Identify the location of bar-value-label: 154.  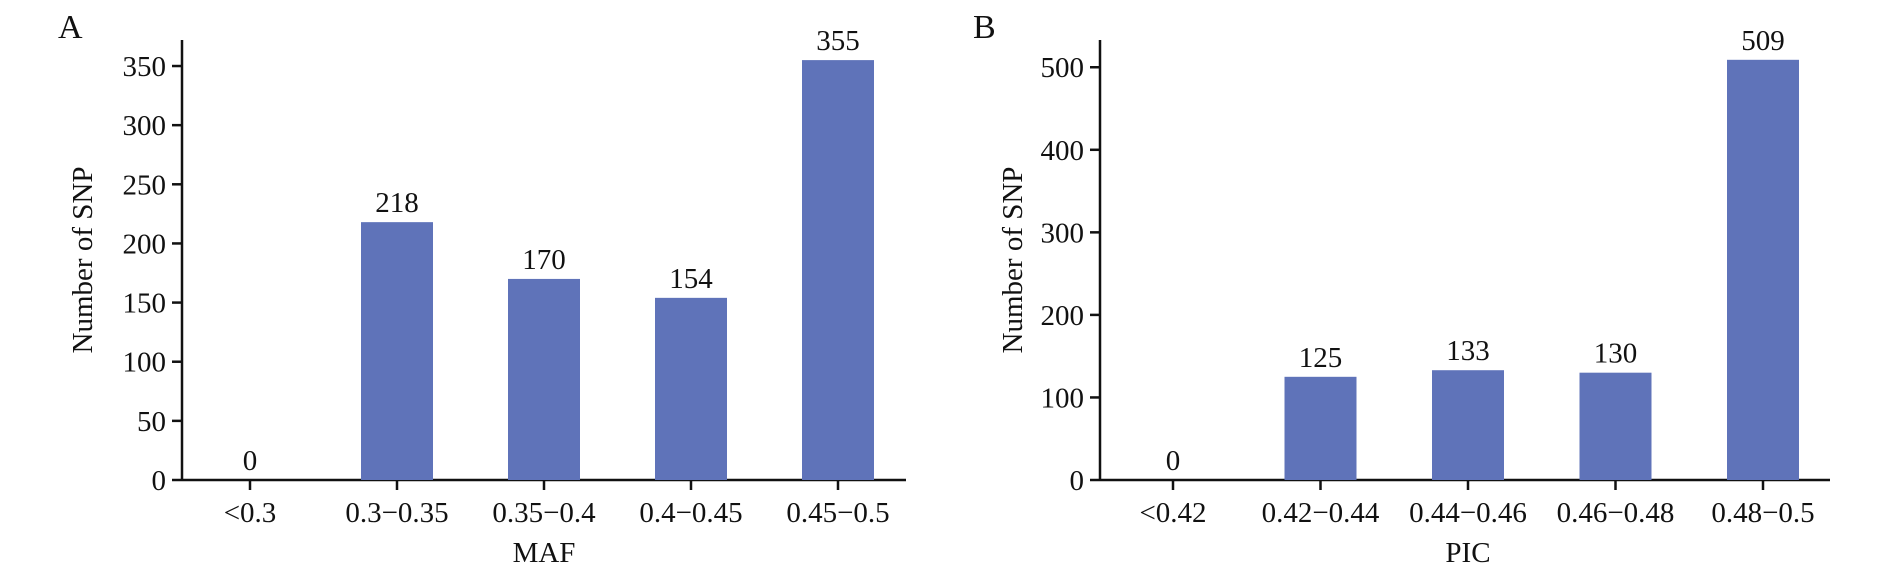
(691, 279).